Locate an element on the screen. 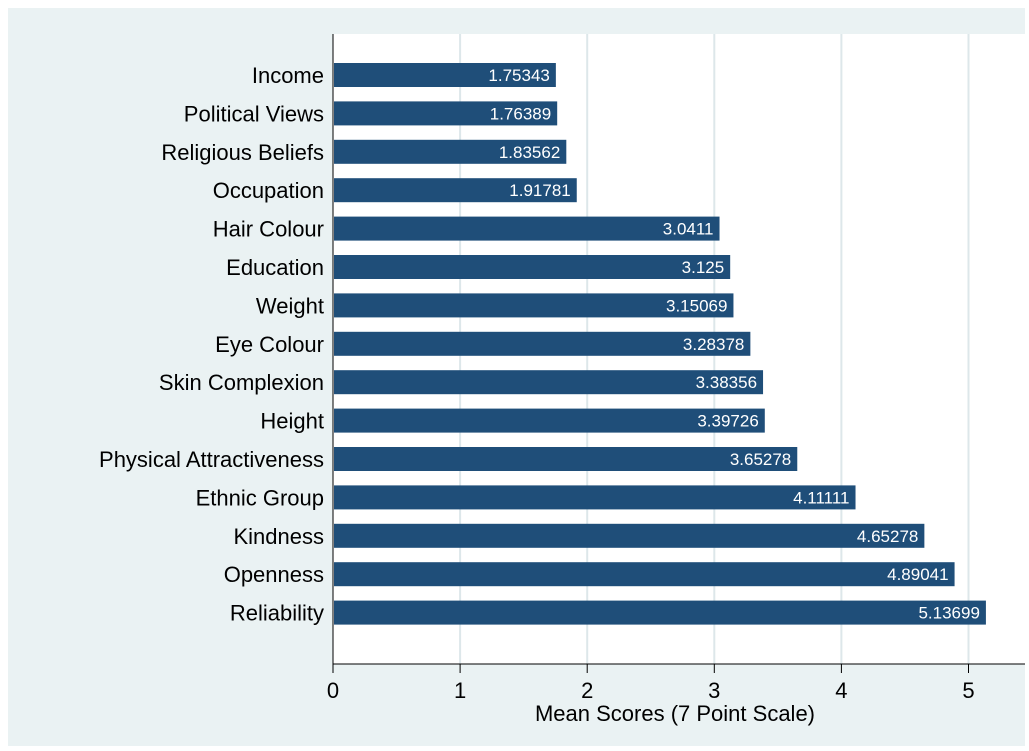 The height and width of the screenshot is (751, 1029). bar-value-label: 4.11111 is located at coordinates (821, 497).